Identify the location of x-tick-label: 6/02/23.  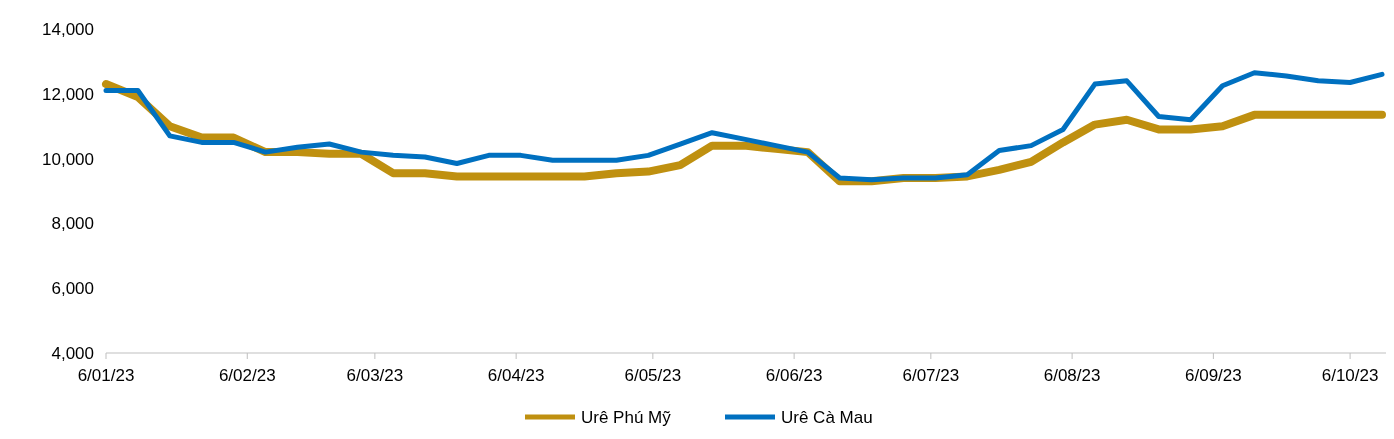
(247, 375).